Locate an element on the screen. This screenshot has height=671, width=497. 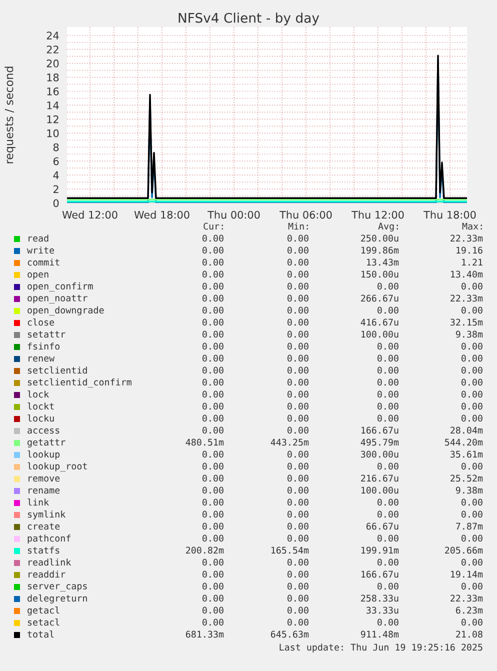
text: Max: is located at coordinates (472, 226).